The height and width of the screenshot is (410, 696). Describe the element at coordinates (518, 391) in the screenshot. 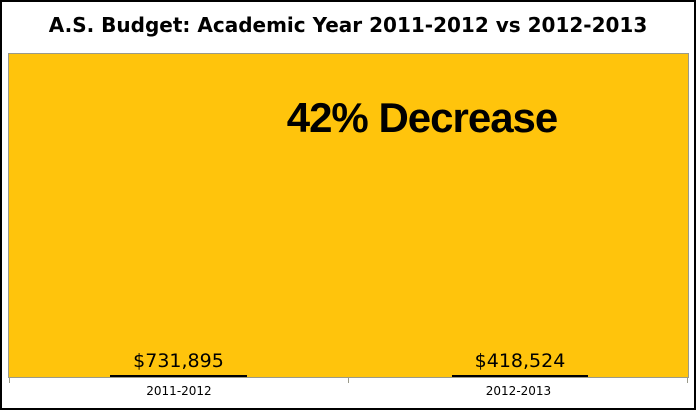

I see `x-axis-label: 2012-2013` at that location.